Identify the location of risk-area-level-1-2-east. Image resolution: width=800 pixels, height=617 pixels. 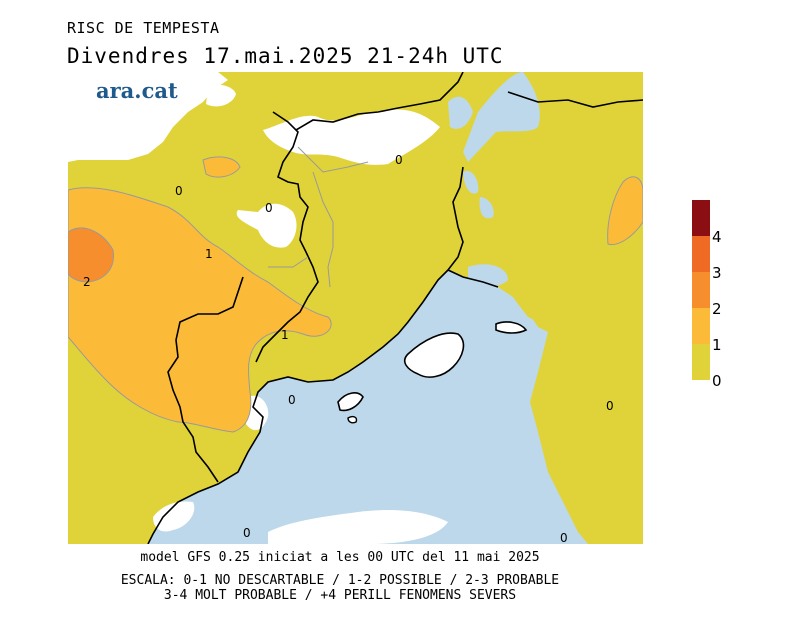
(625, 211).